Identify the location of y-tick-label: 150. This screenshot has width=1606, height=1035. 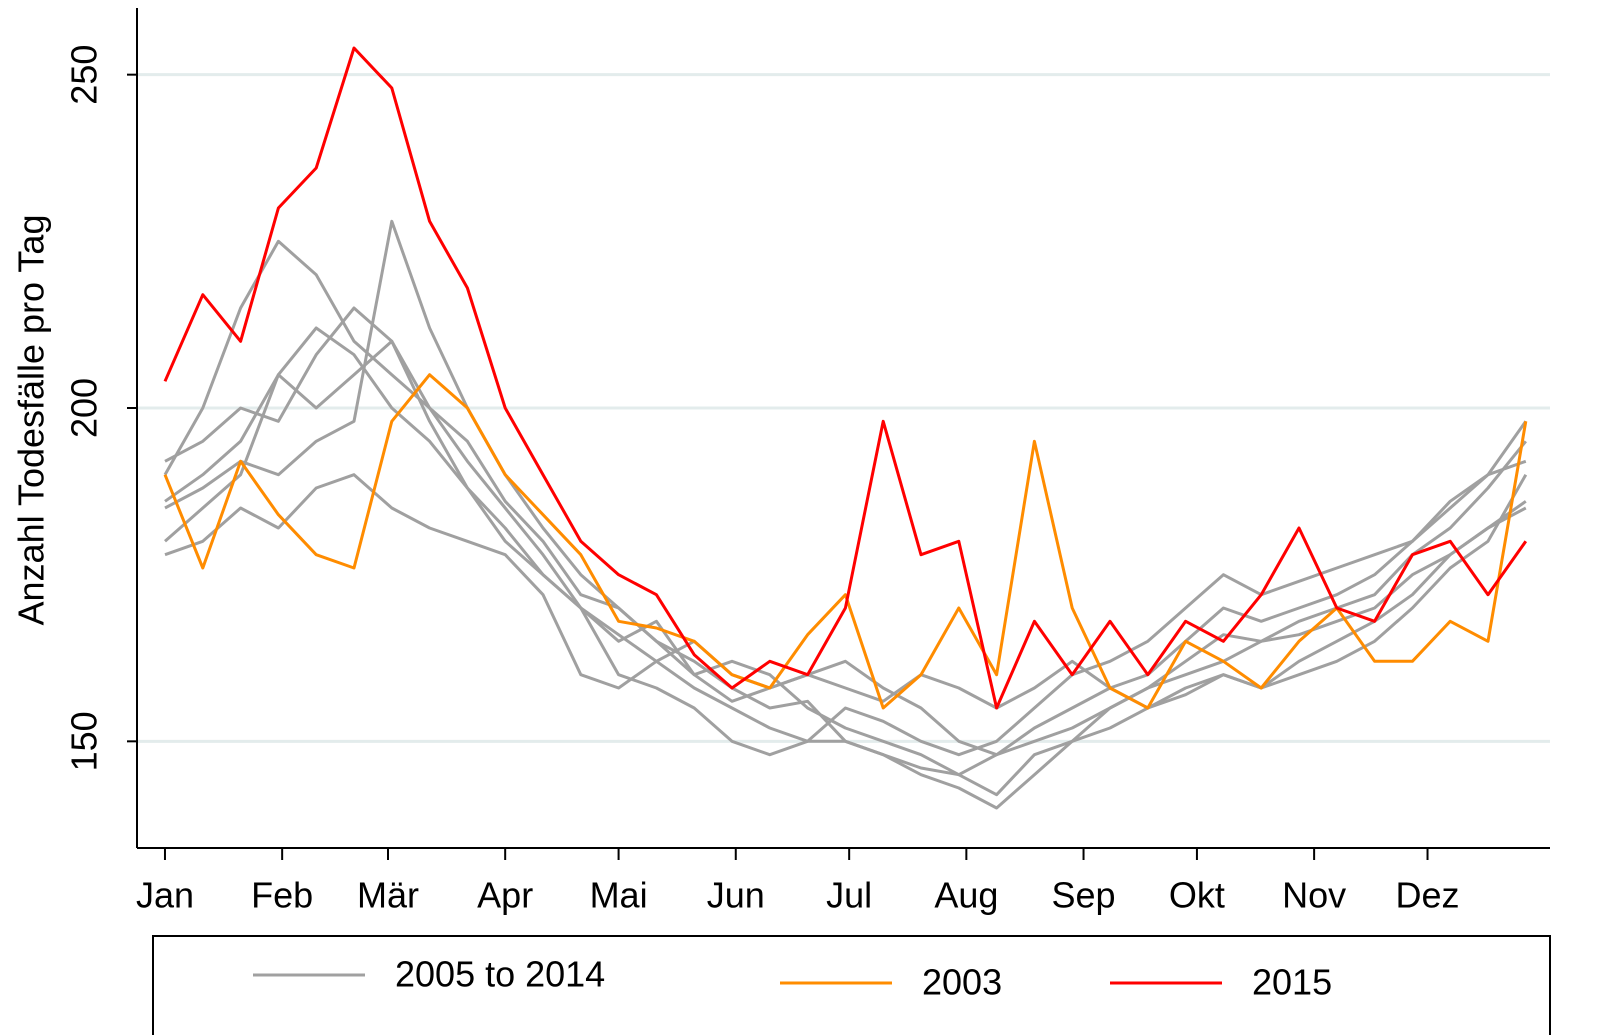
(84, 741).